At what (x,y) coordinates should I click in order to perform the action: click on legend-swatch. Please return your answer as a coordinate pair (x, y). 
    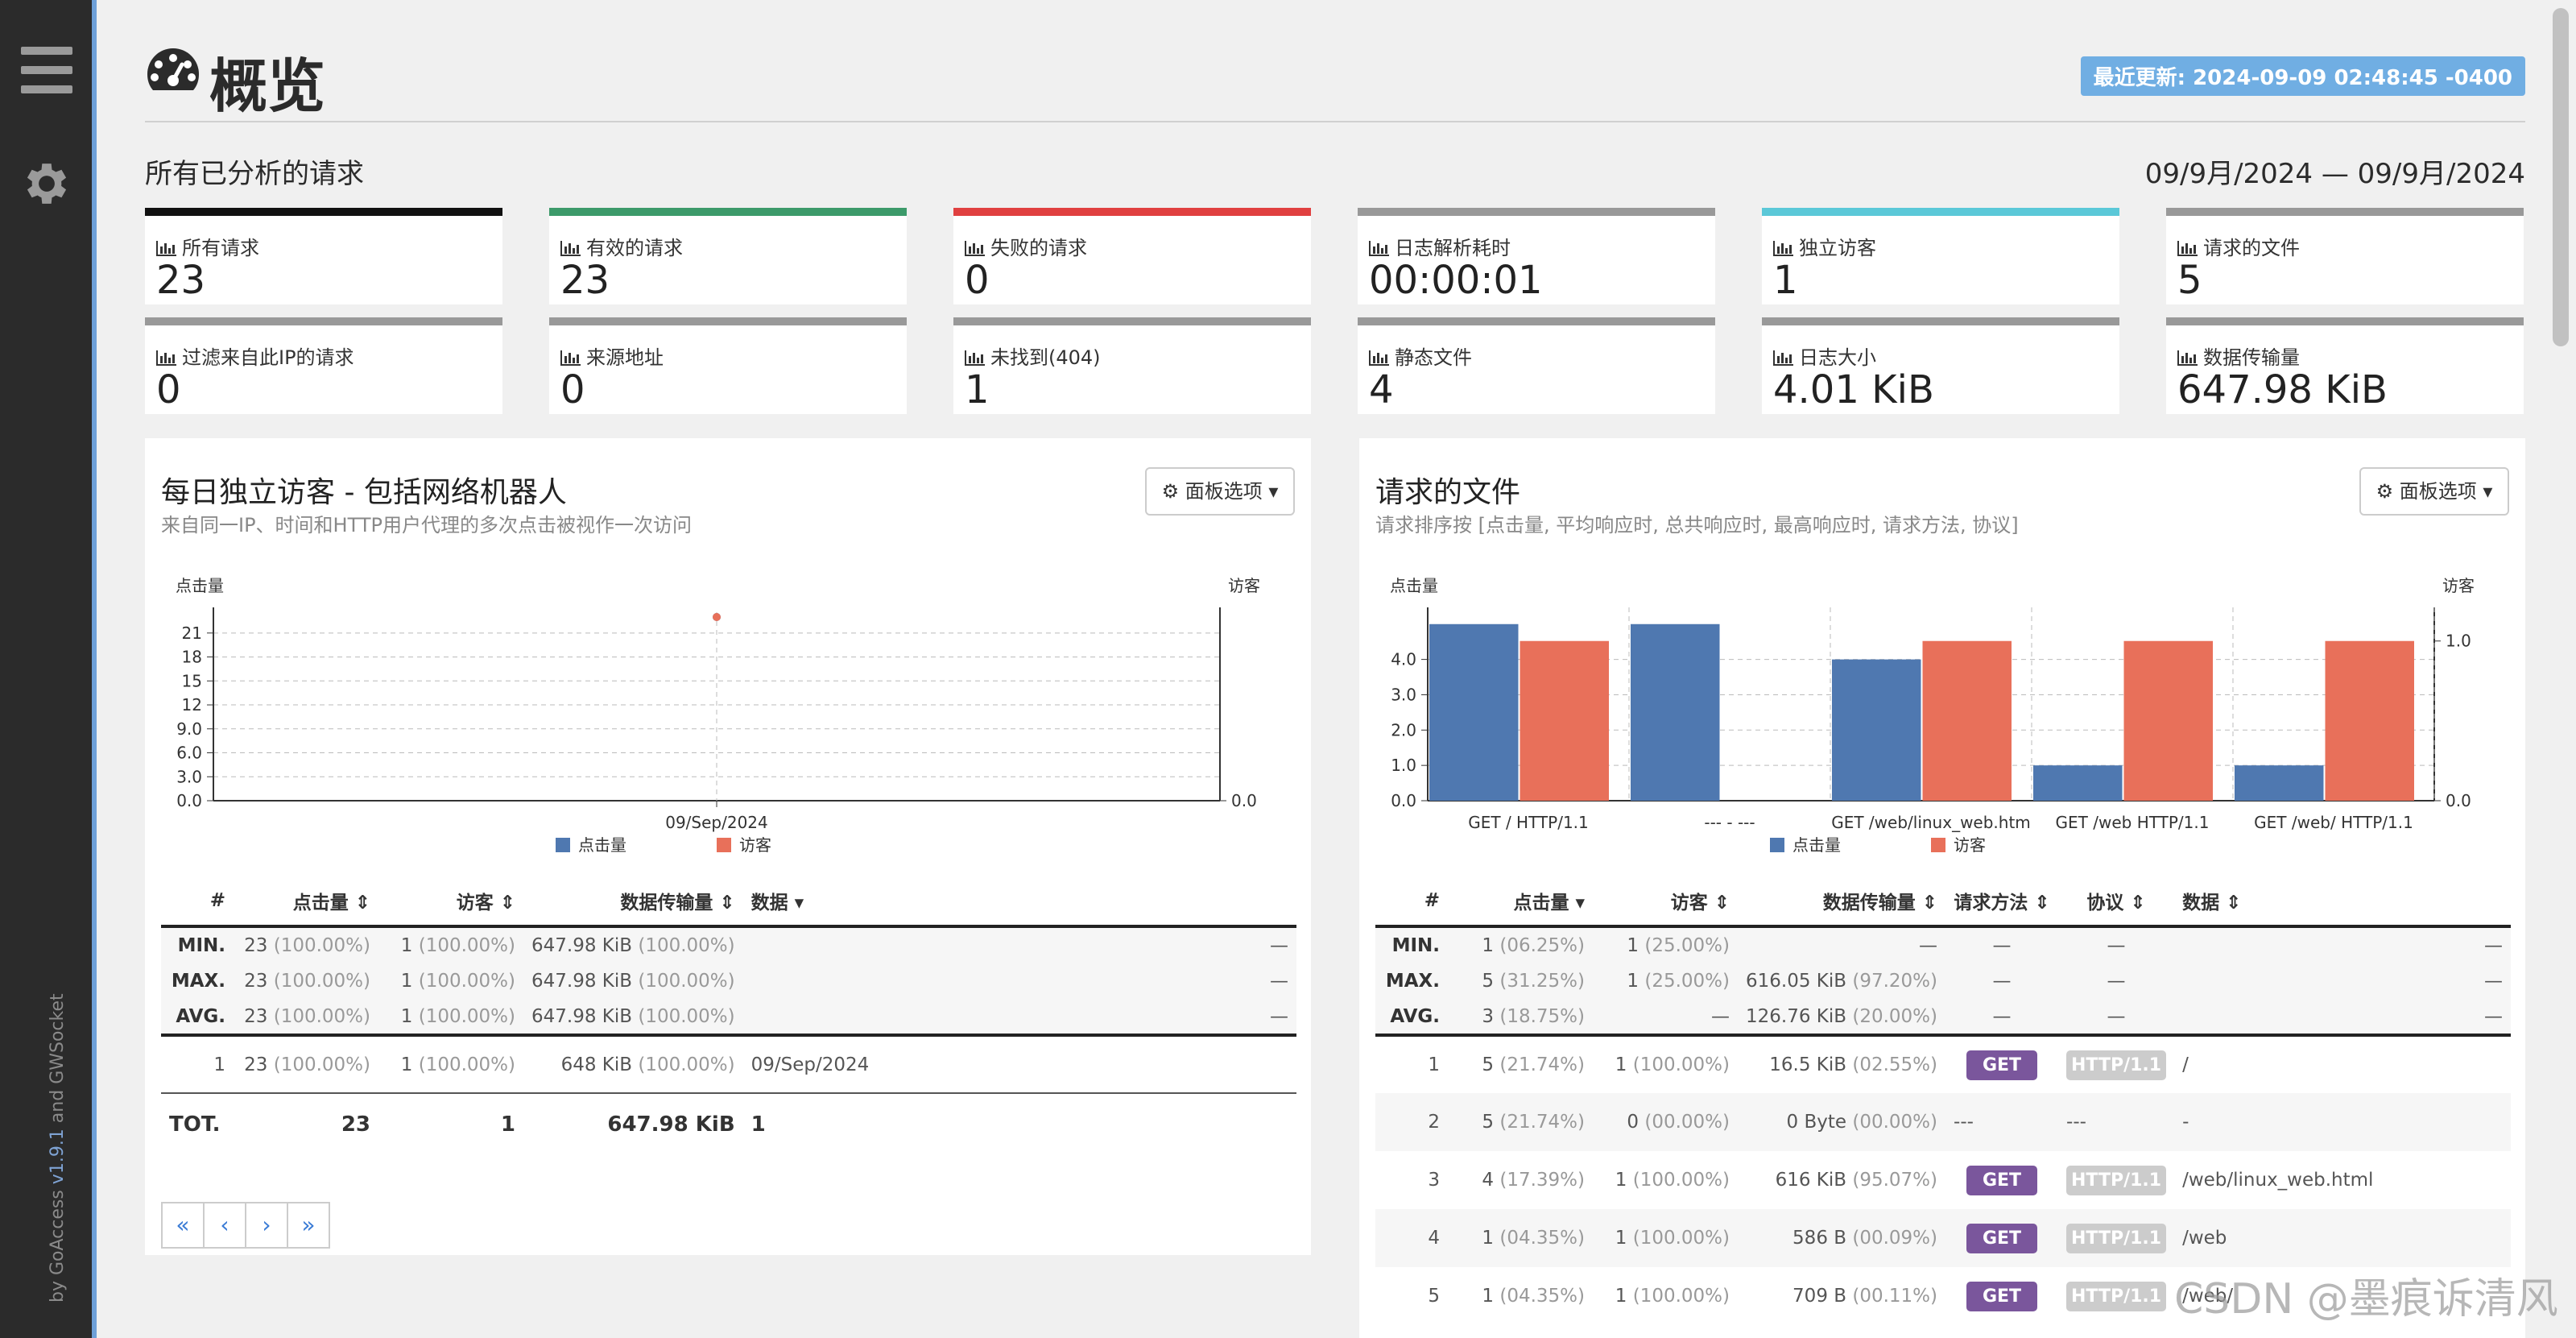
    Looking at the image, I should click on (1938, 845).